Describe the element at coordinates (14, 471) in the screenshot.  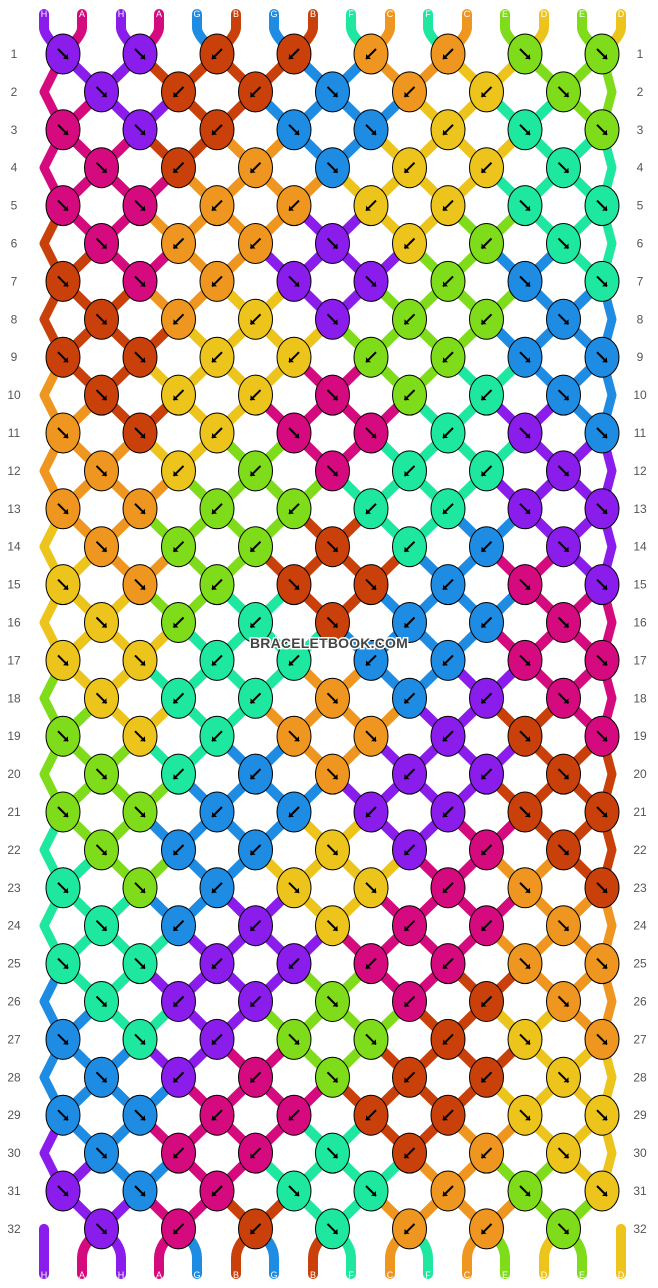
I see `row-number-left: 12` at that location.